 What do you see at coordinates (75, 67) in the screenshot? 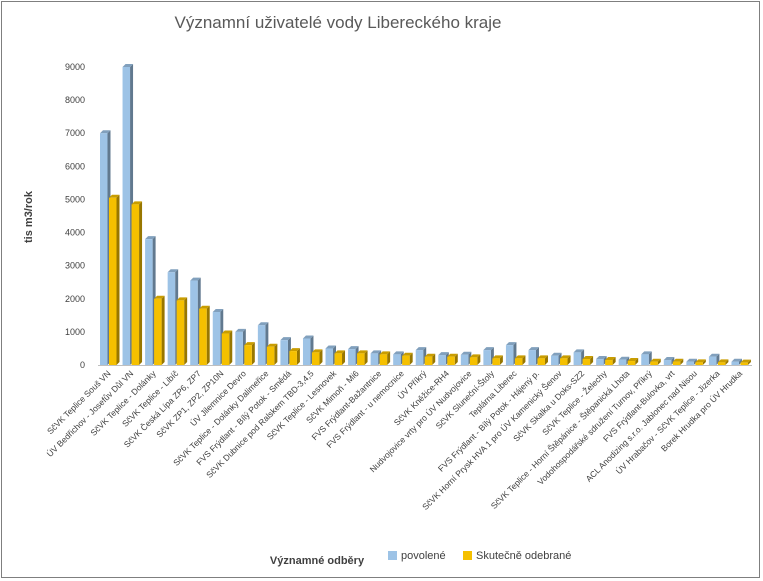
I see `y-tick-label: 9000` at bounding box center [75, 67].